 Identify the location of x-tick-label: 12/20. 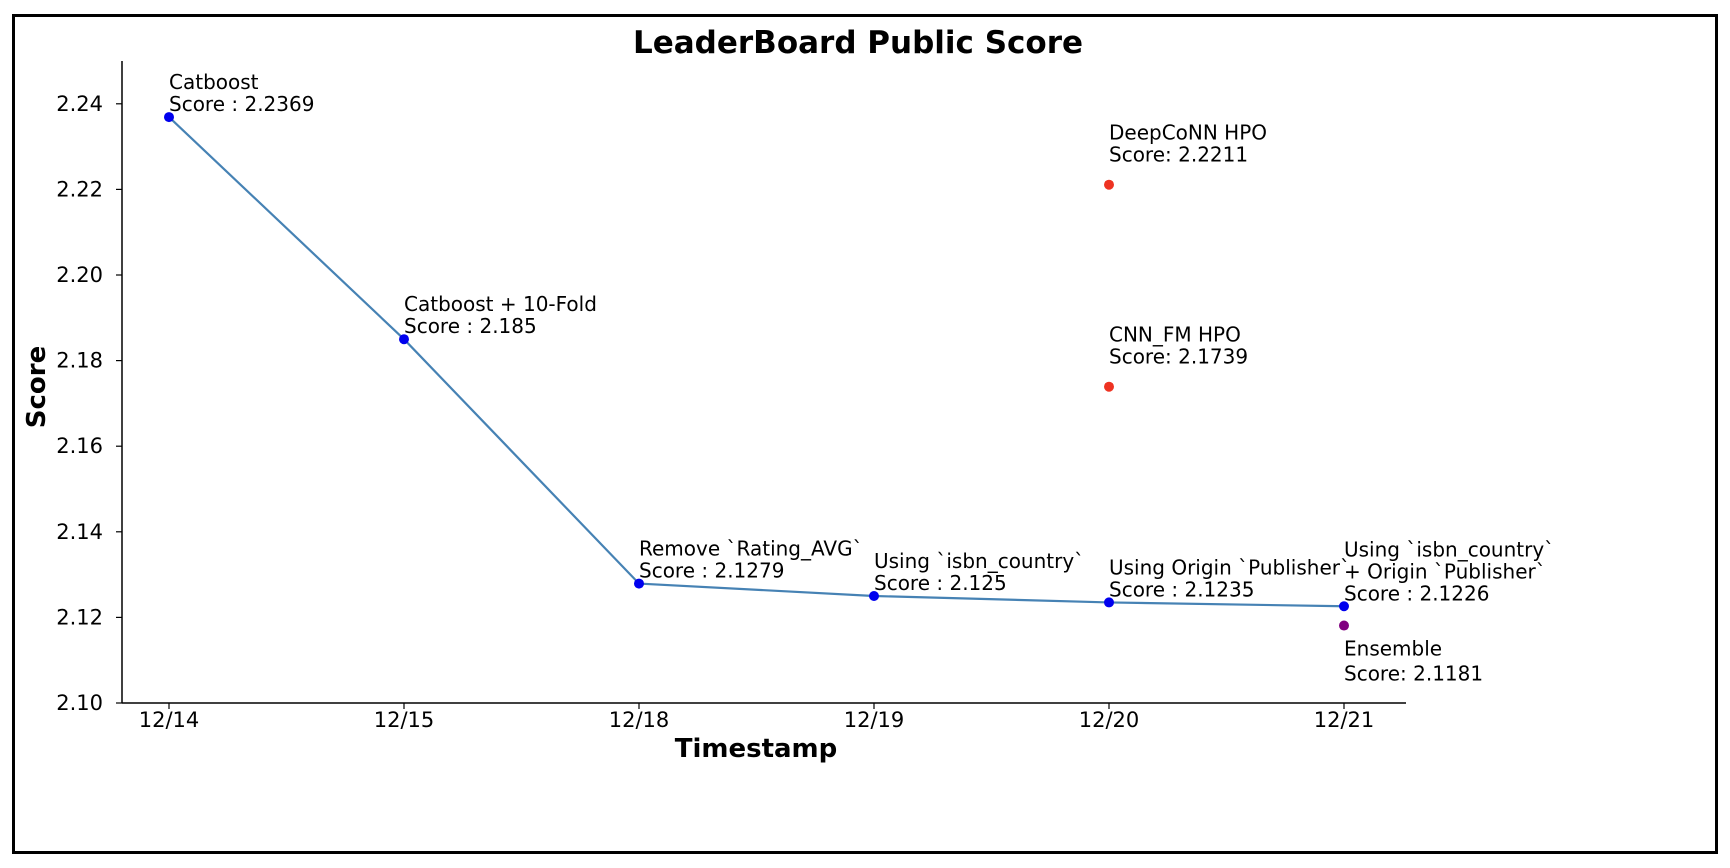
(1109, 720).